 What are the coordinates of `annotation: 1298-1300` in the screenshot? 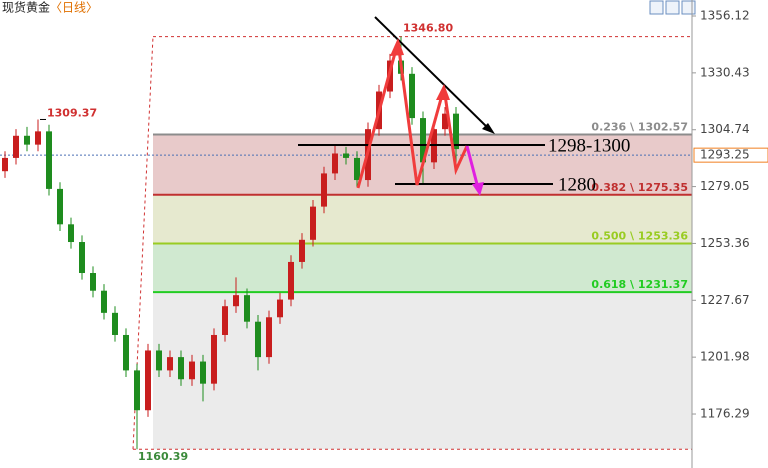 It's located at (589, 145).